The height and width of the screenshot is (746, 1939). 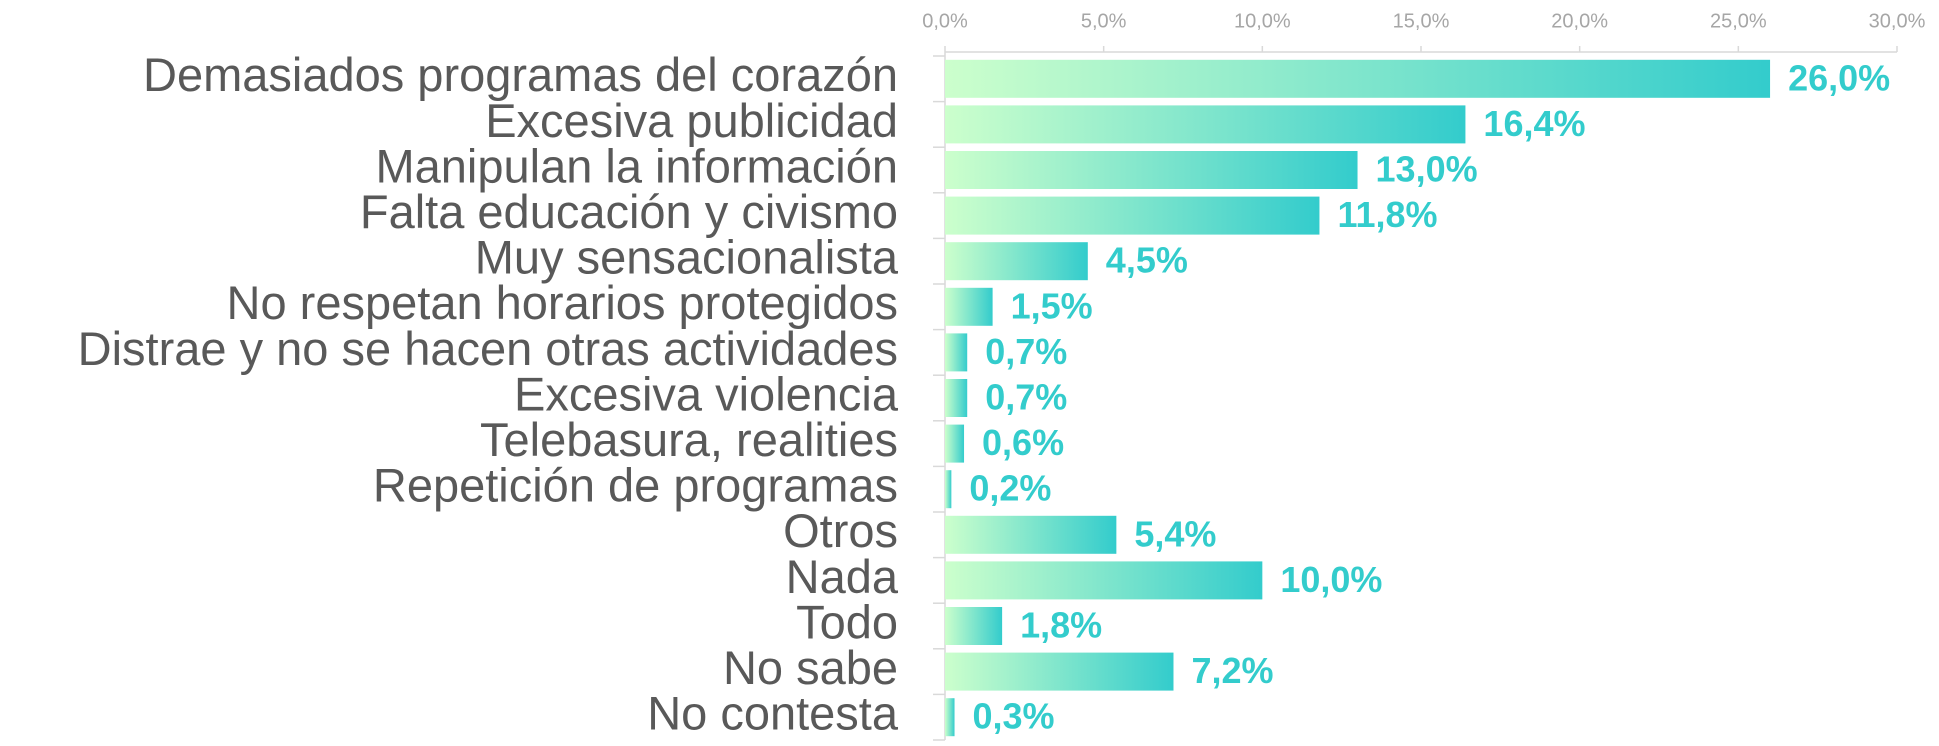 What do you see at coordinates (1579, 21) in the screenshot?
I see `x-tick-label: 20,0%` at bounding box center [1579, 21].